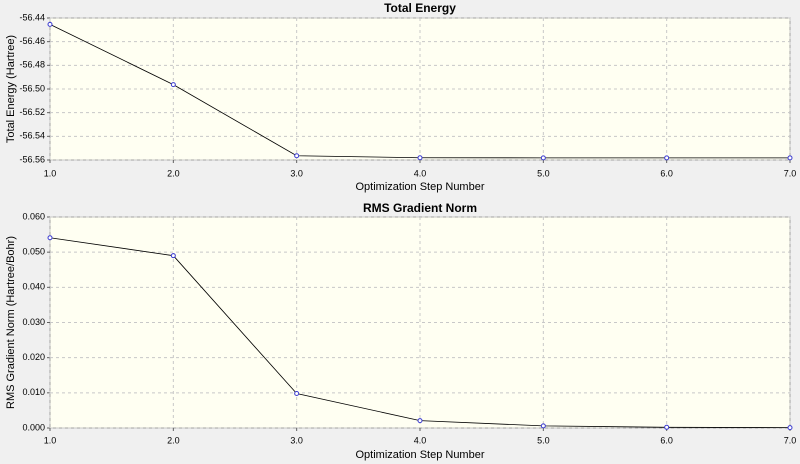 The width and height of the screenshot is (800, 464). I want to click on y-tick-label: -56.44, so click(32, 17).